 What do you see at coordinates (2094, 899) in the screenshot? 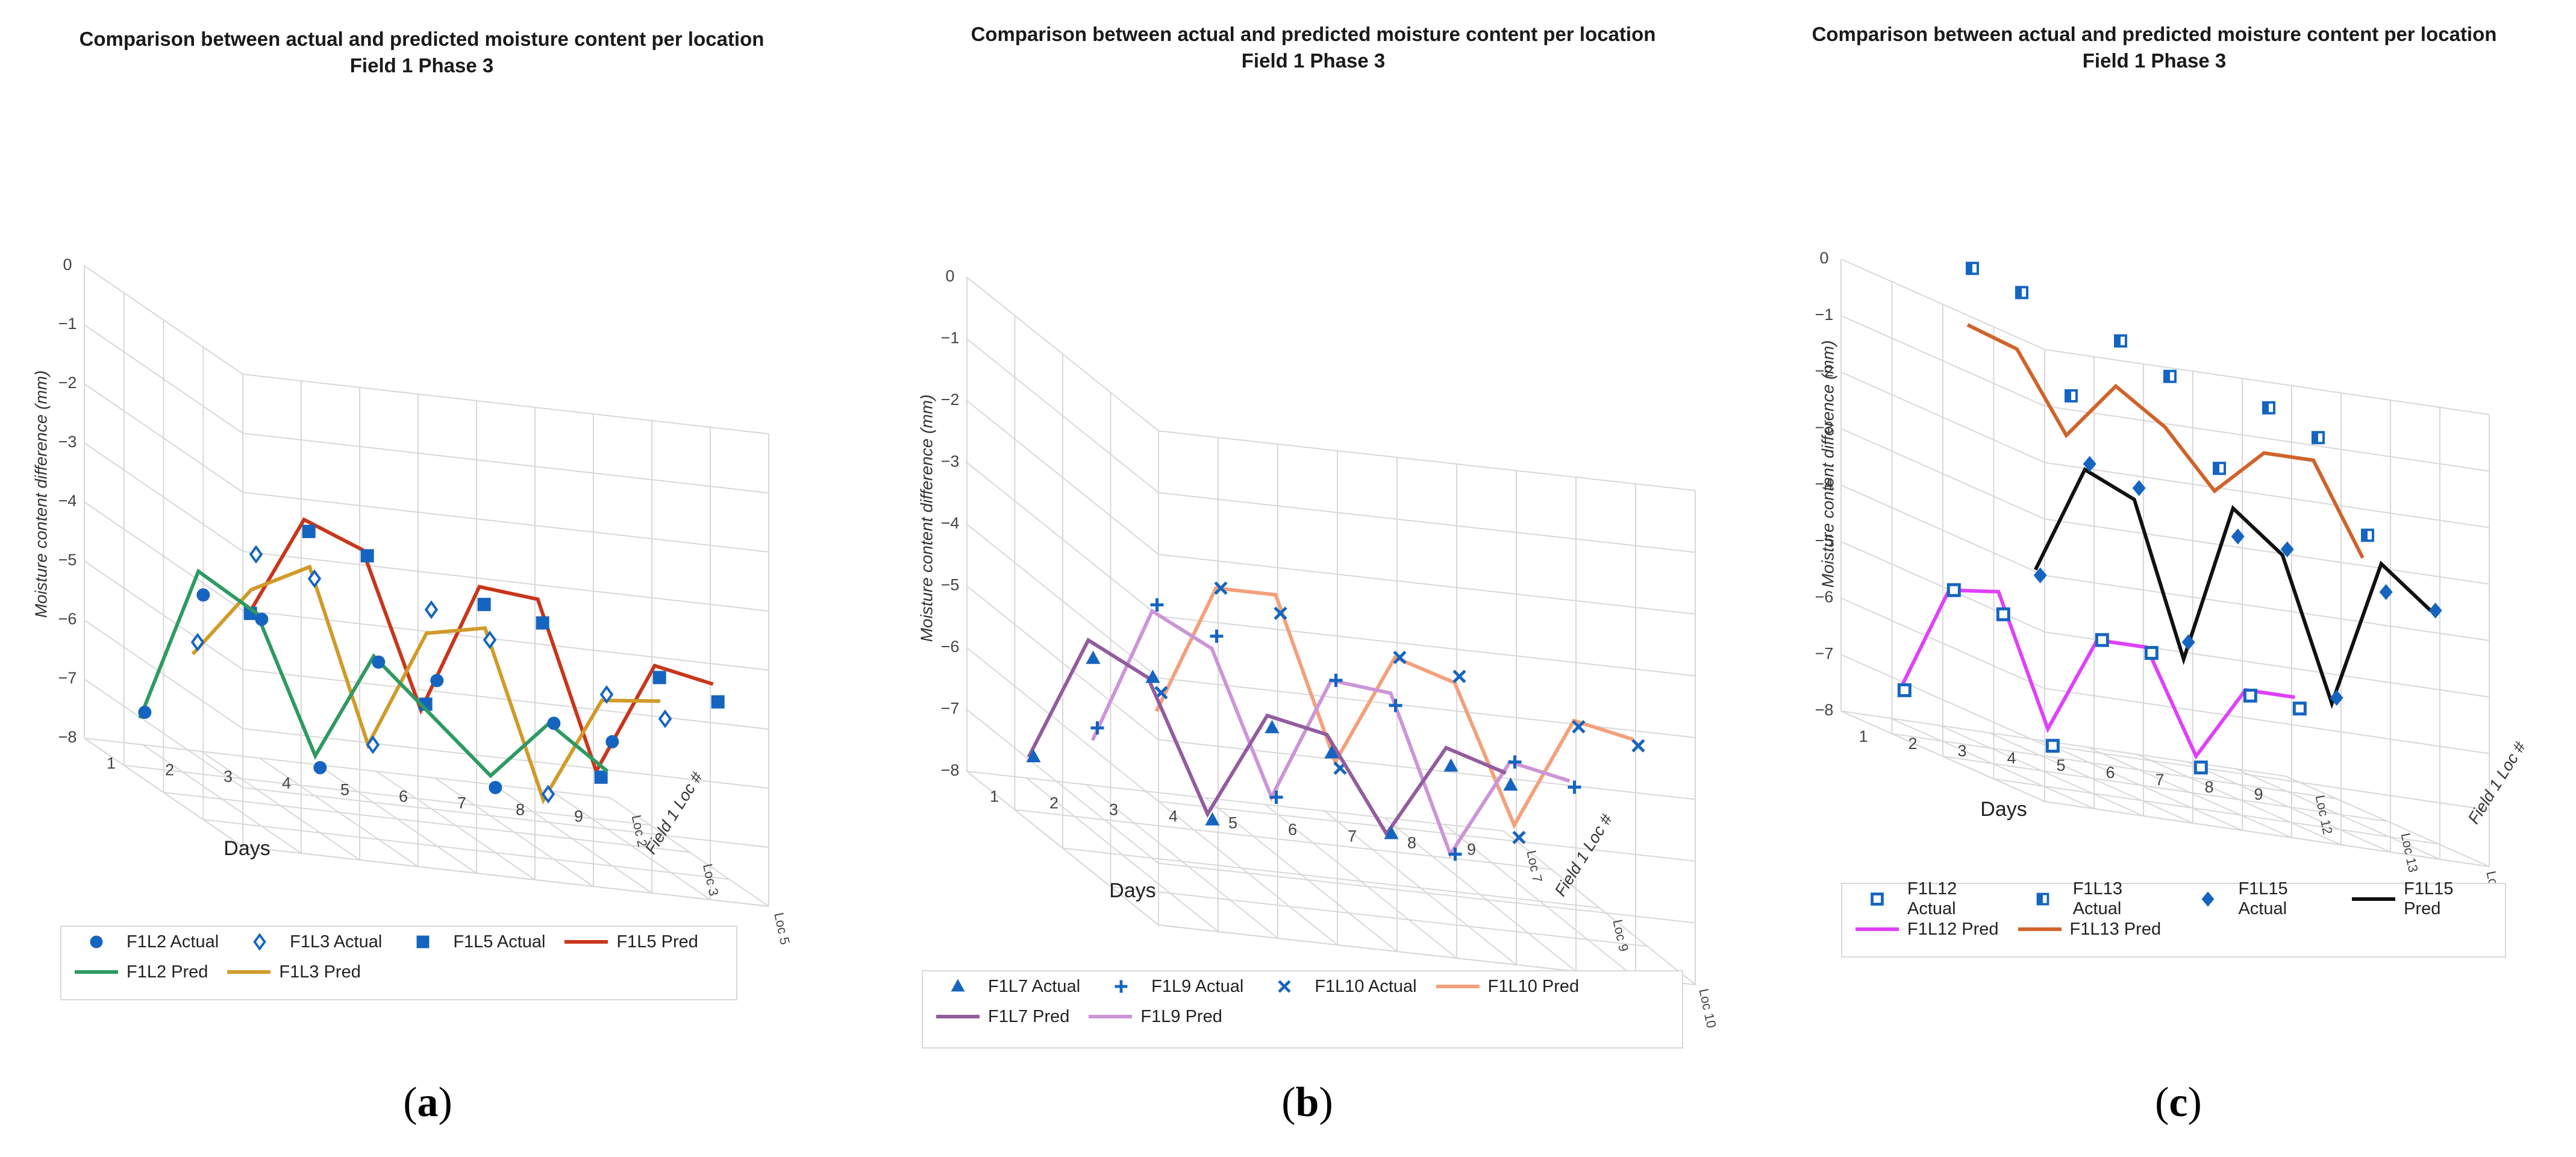
I see `legend-item: F1L13 Actual` at bounding box center [2094, 899].